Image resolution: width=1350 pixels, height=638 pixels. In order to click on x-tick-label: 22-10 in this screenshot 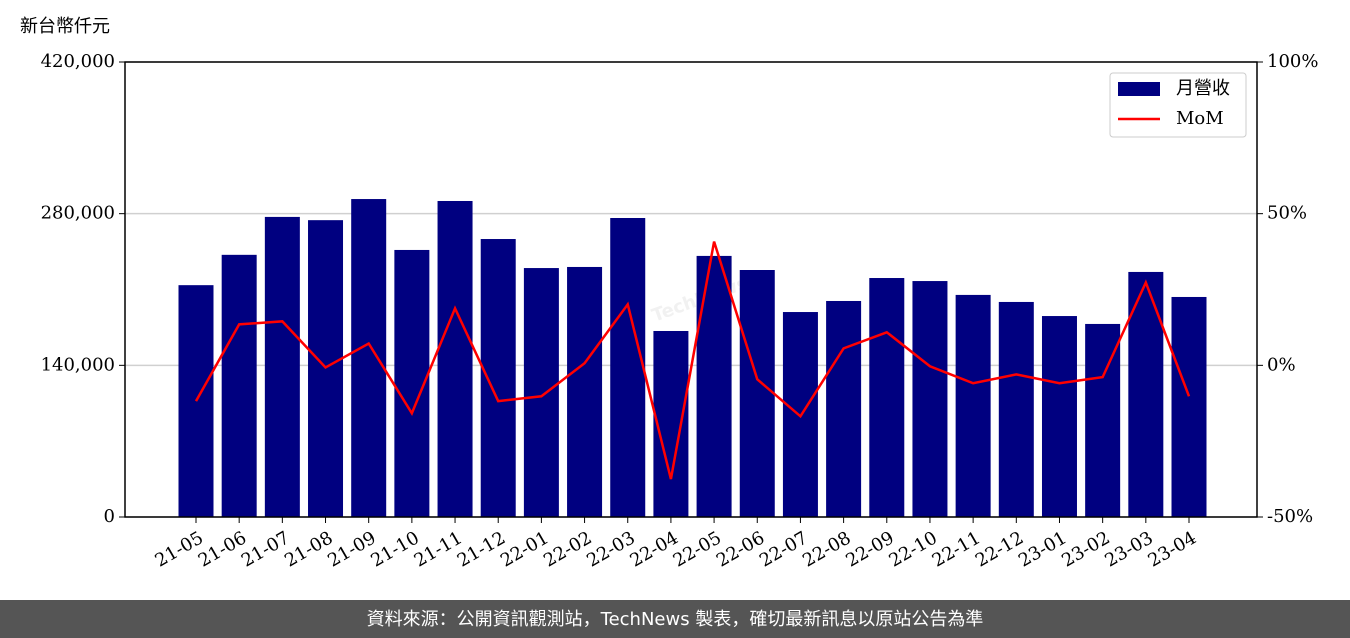, I will do `click(913, 549)`.